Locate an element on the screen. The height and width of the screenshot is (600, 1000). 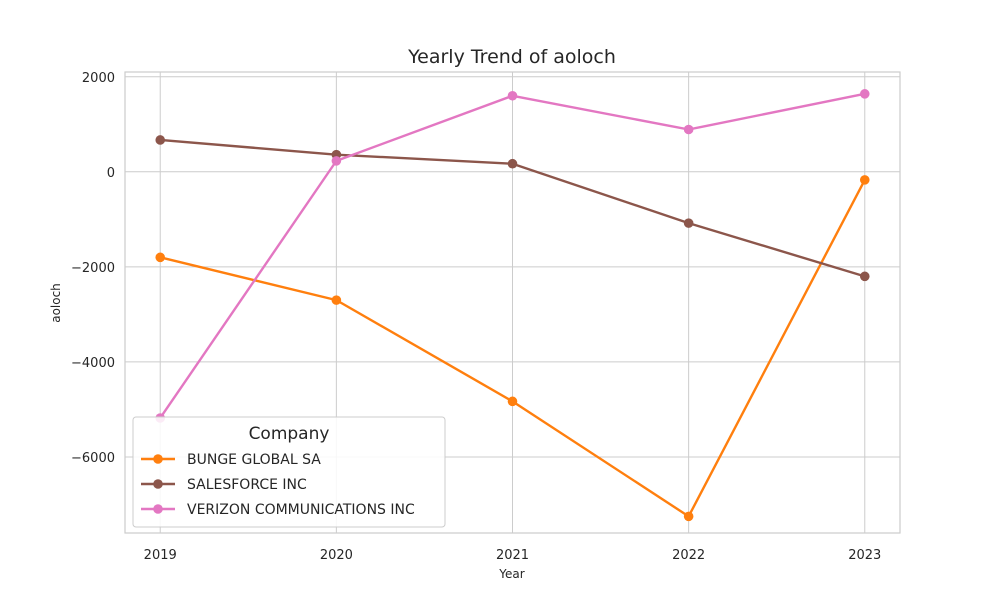
legend-item: VERIZON COMMUNICATIONS INC is located at coordinates (278, 510).